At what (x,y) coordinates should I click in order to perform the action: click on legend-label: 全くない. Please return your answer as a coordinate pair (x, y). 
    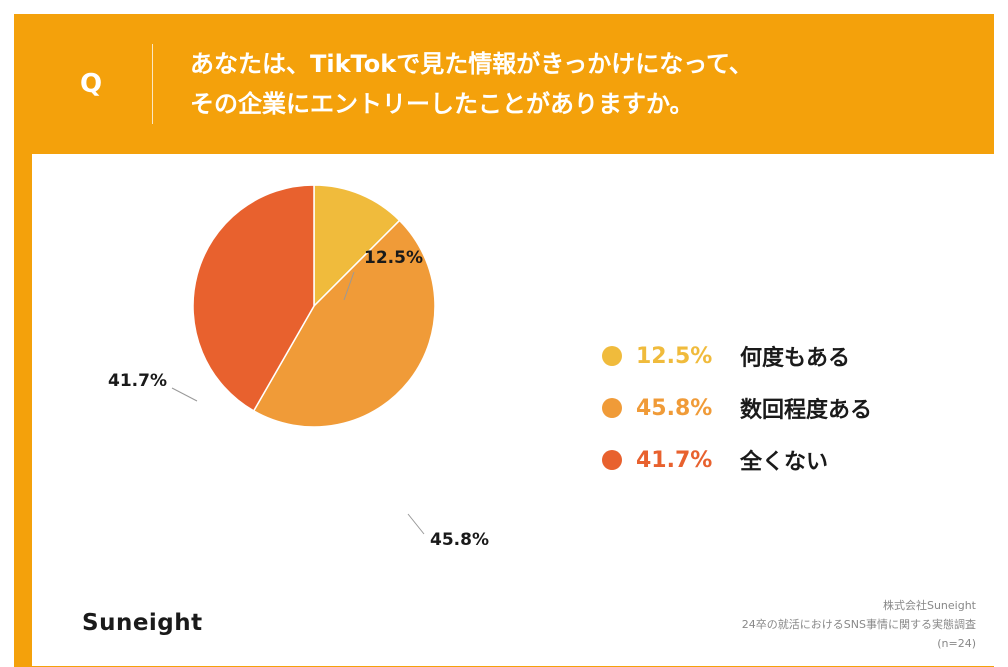
    Looking at the image, I should click on (784, 462).